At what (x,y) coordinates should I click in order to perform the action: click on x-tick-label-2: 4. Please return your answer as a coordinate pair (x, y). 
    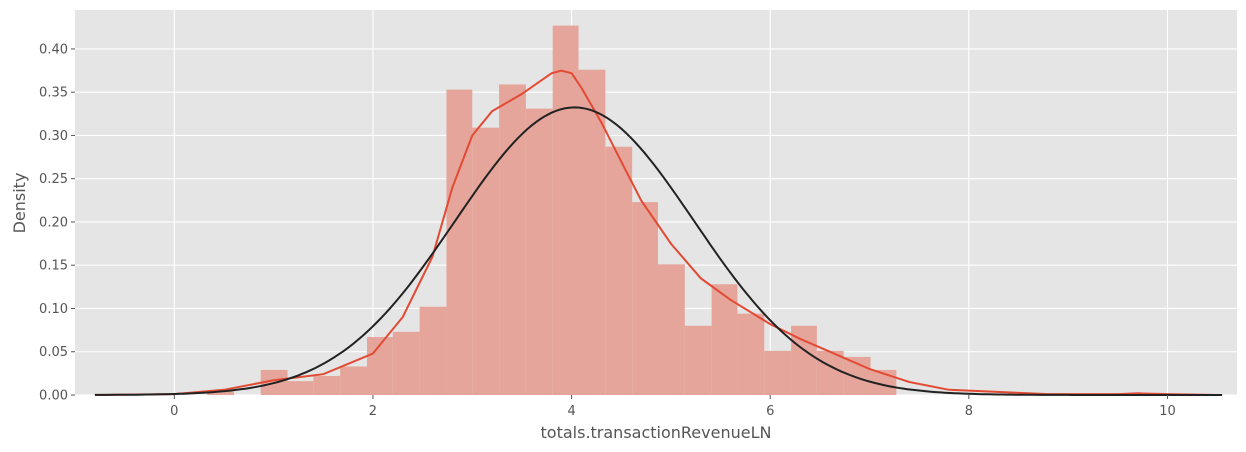
    Looking at the image, I should click on (571, 411).